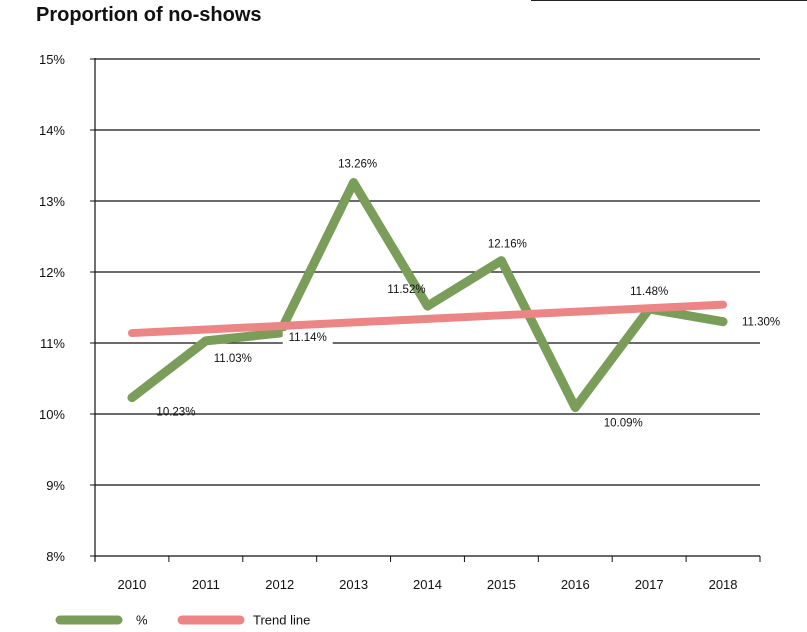 This screenshot has height=632, width=807. Describe the element at coordinates (406, 290) in the screenshot. I see `data-label: 11.52%` at that location.